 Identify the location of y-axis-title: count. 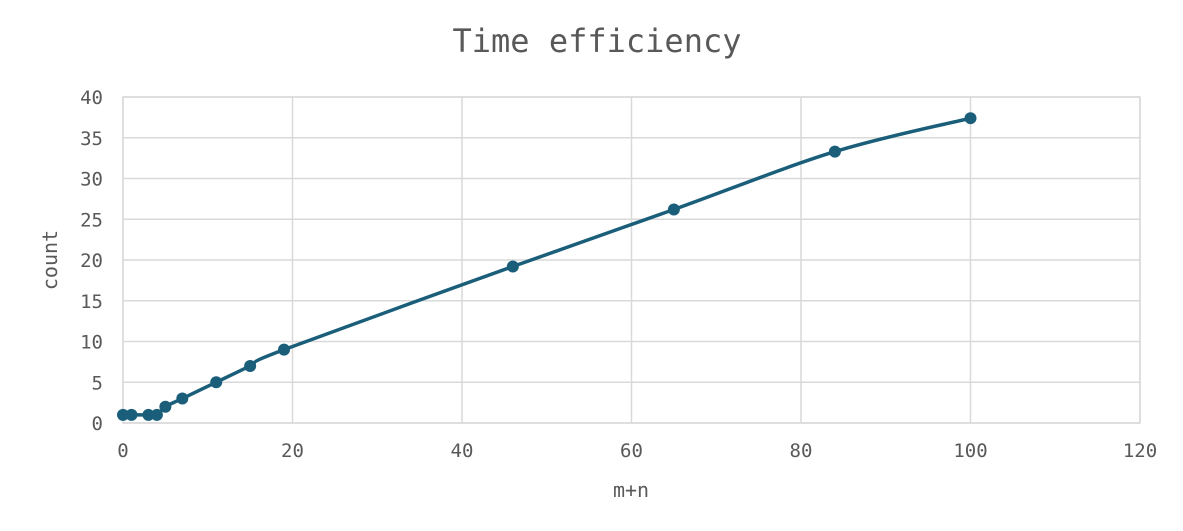
(50, 260).